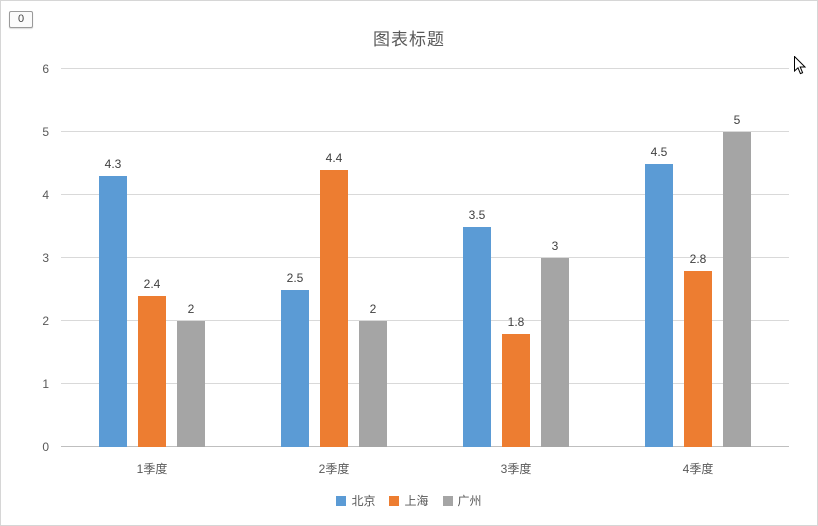 This screenshot has height=526, width=818. Describe the element at coordinates (698, 358) in the screenshot. I see `bar-上海-4季度` at that location.